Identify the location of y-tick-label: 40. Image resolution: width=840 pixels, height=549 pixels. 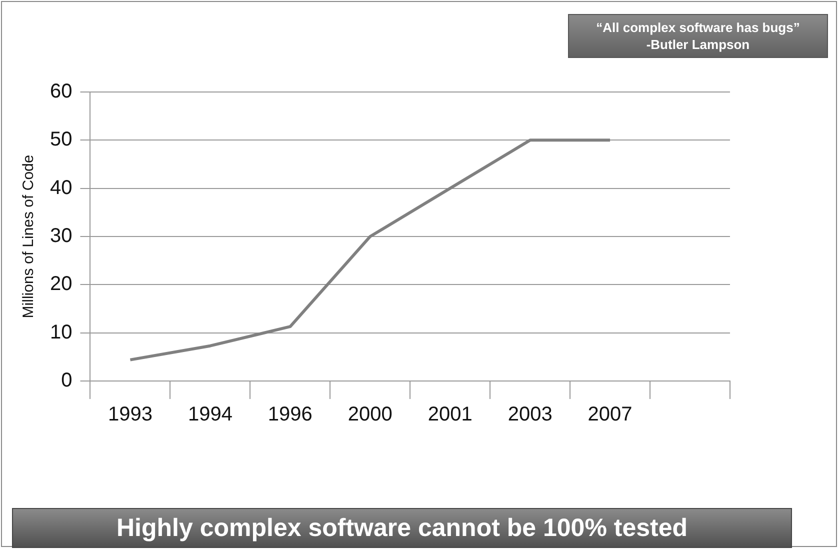
(61, 187).